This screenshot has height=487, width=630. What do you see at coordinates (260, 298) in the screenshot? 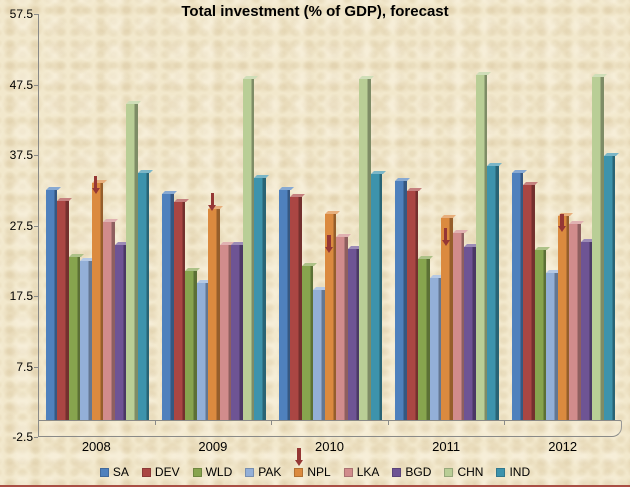
I see `bar-IND-2009` at bounding box center [260, 298].